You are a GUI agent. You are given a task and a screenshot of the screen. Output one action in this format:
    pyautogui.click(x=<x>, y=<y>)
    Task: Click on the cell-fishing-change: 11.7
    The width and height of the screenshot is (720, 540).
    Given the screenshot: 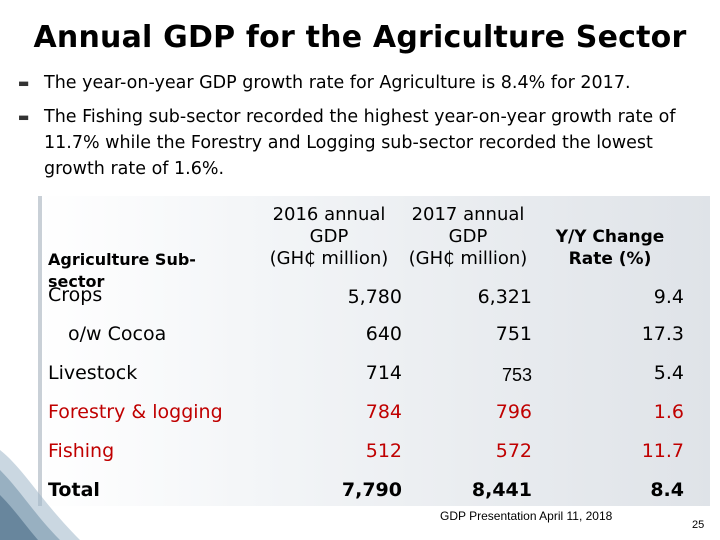 What is the action you would take?
    pyautogui.click(x=662, y=451)
    